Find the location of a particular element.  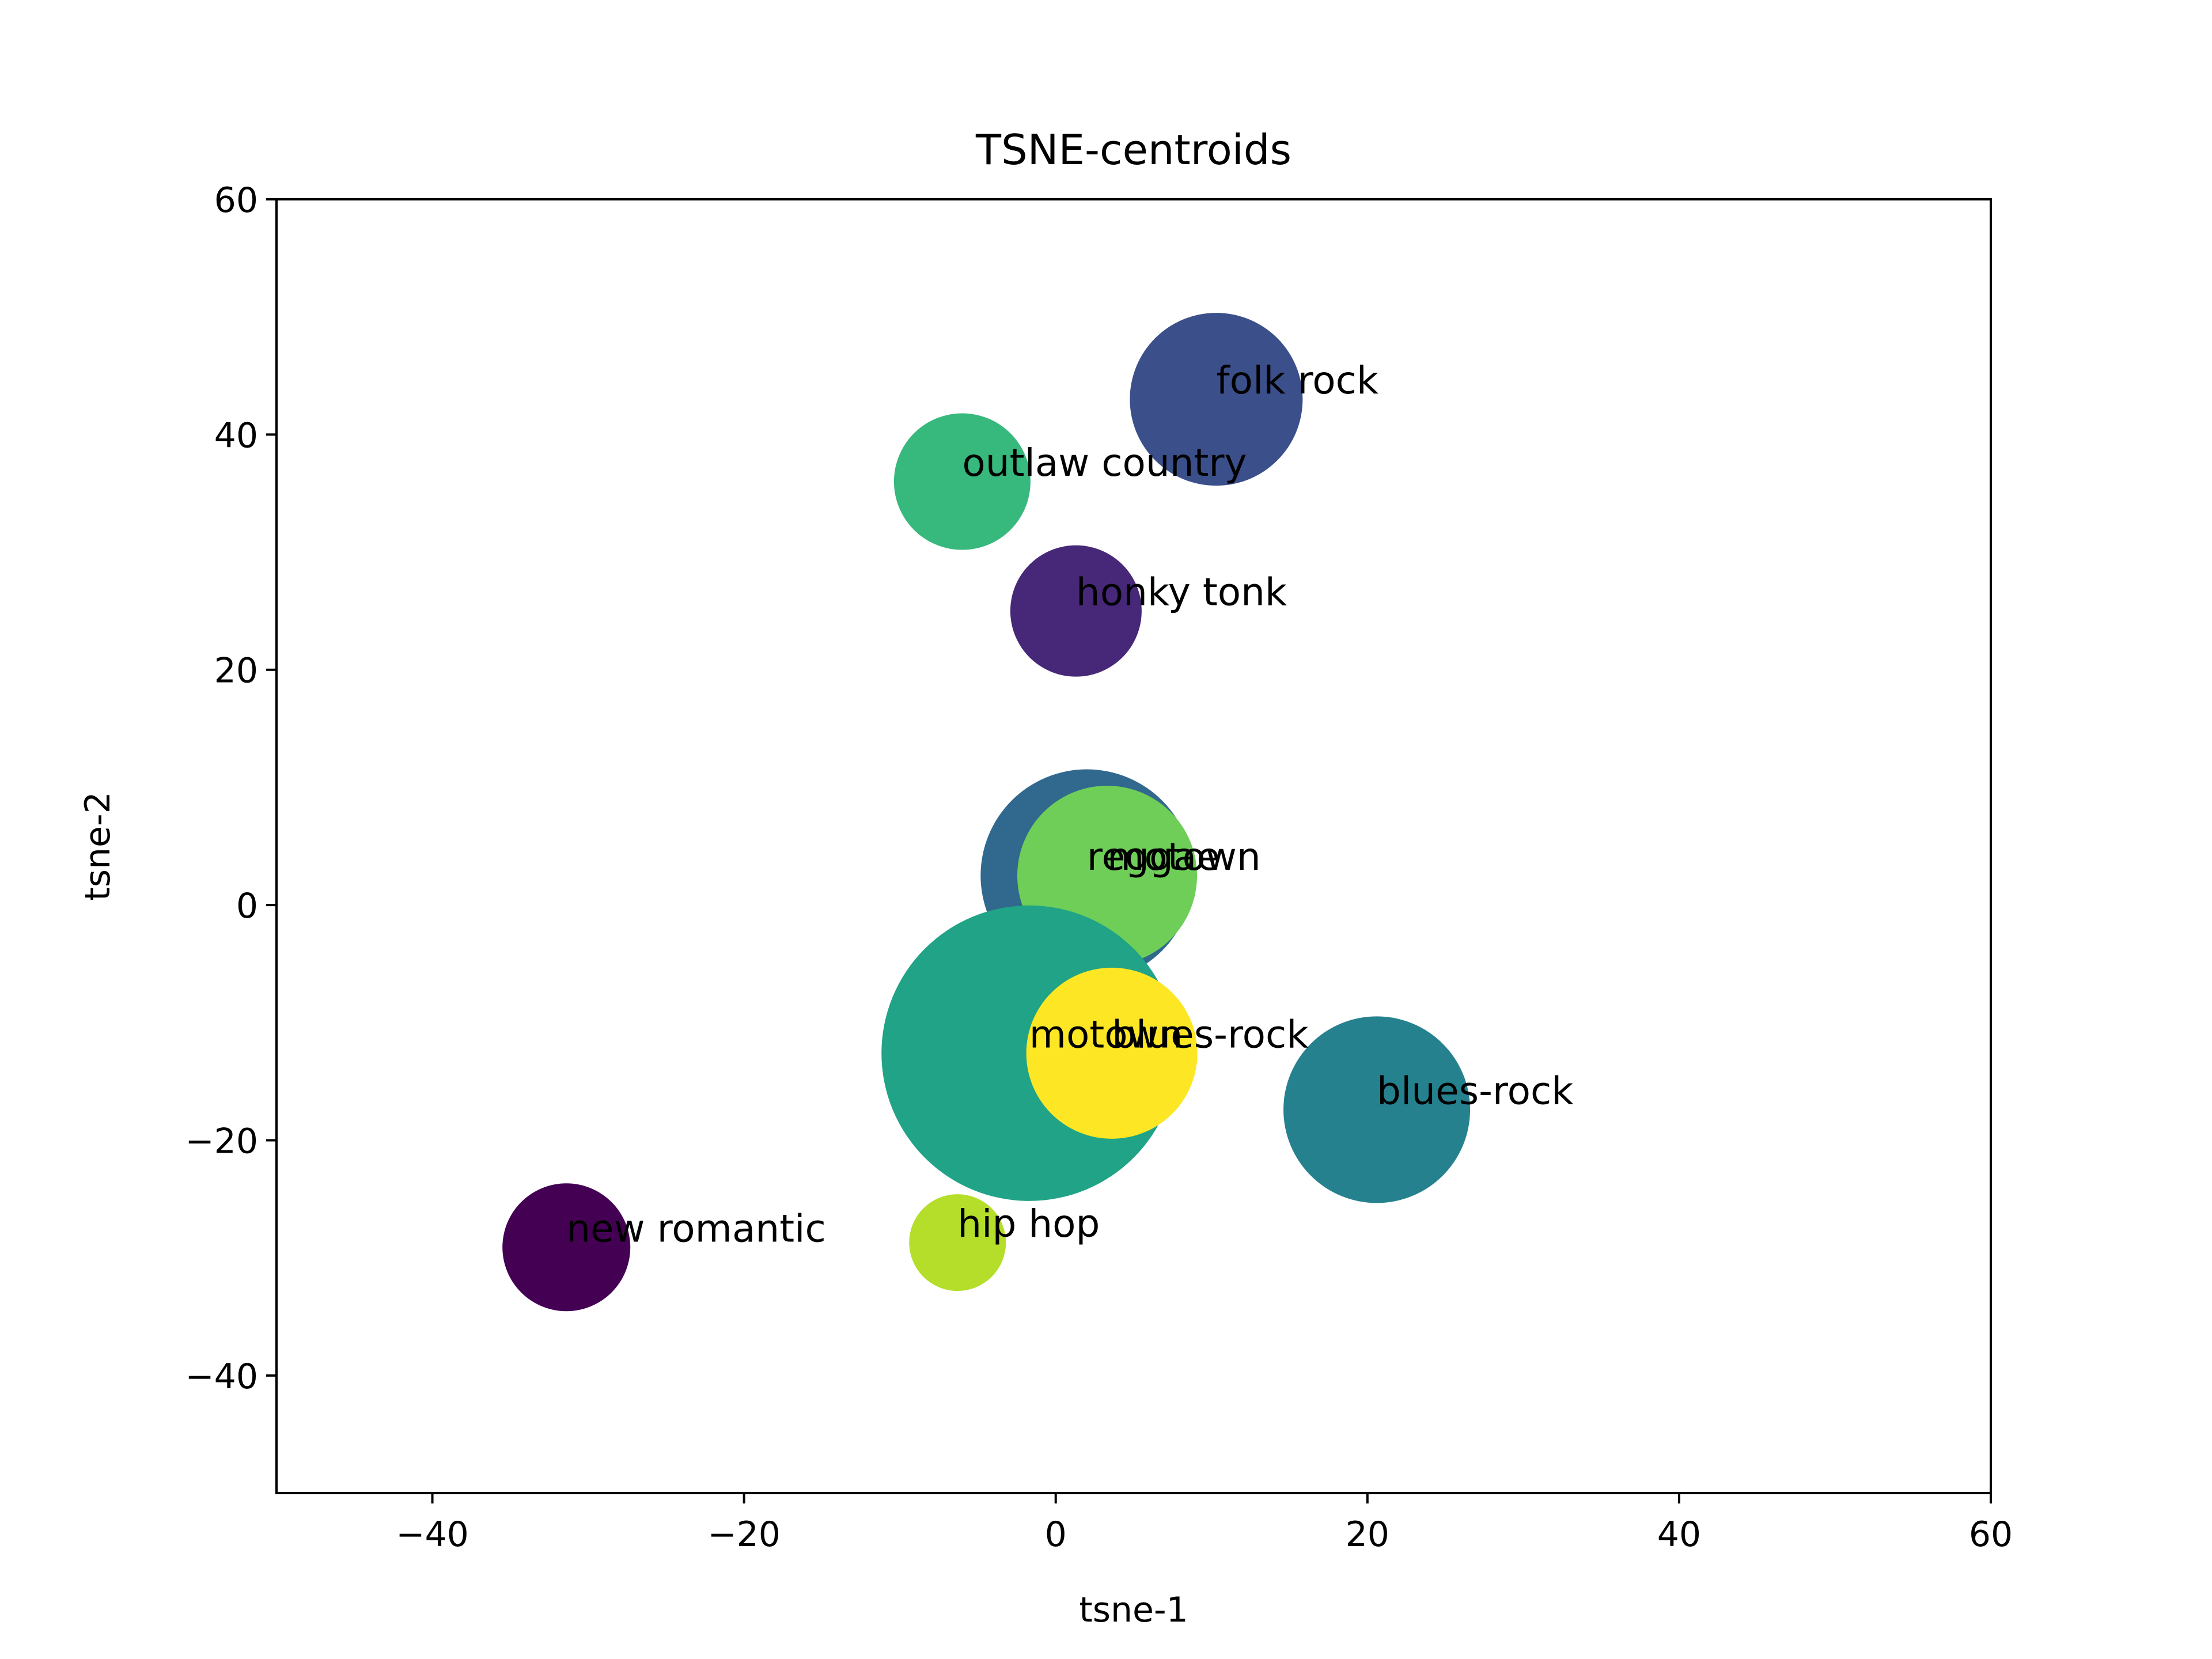

y-tick-label-4: 40 is located at coordinates (236, 435).